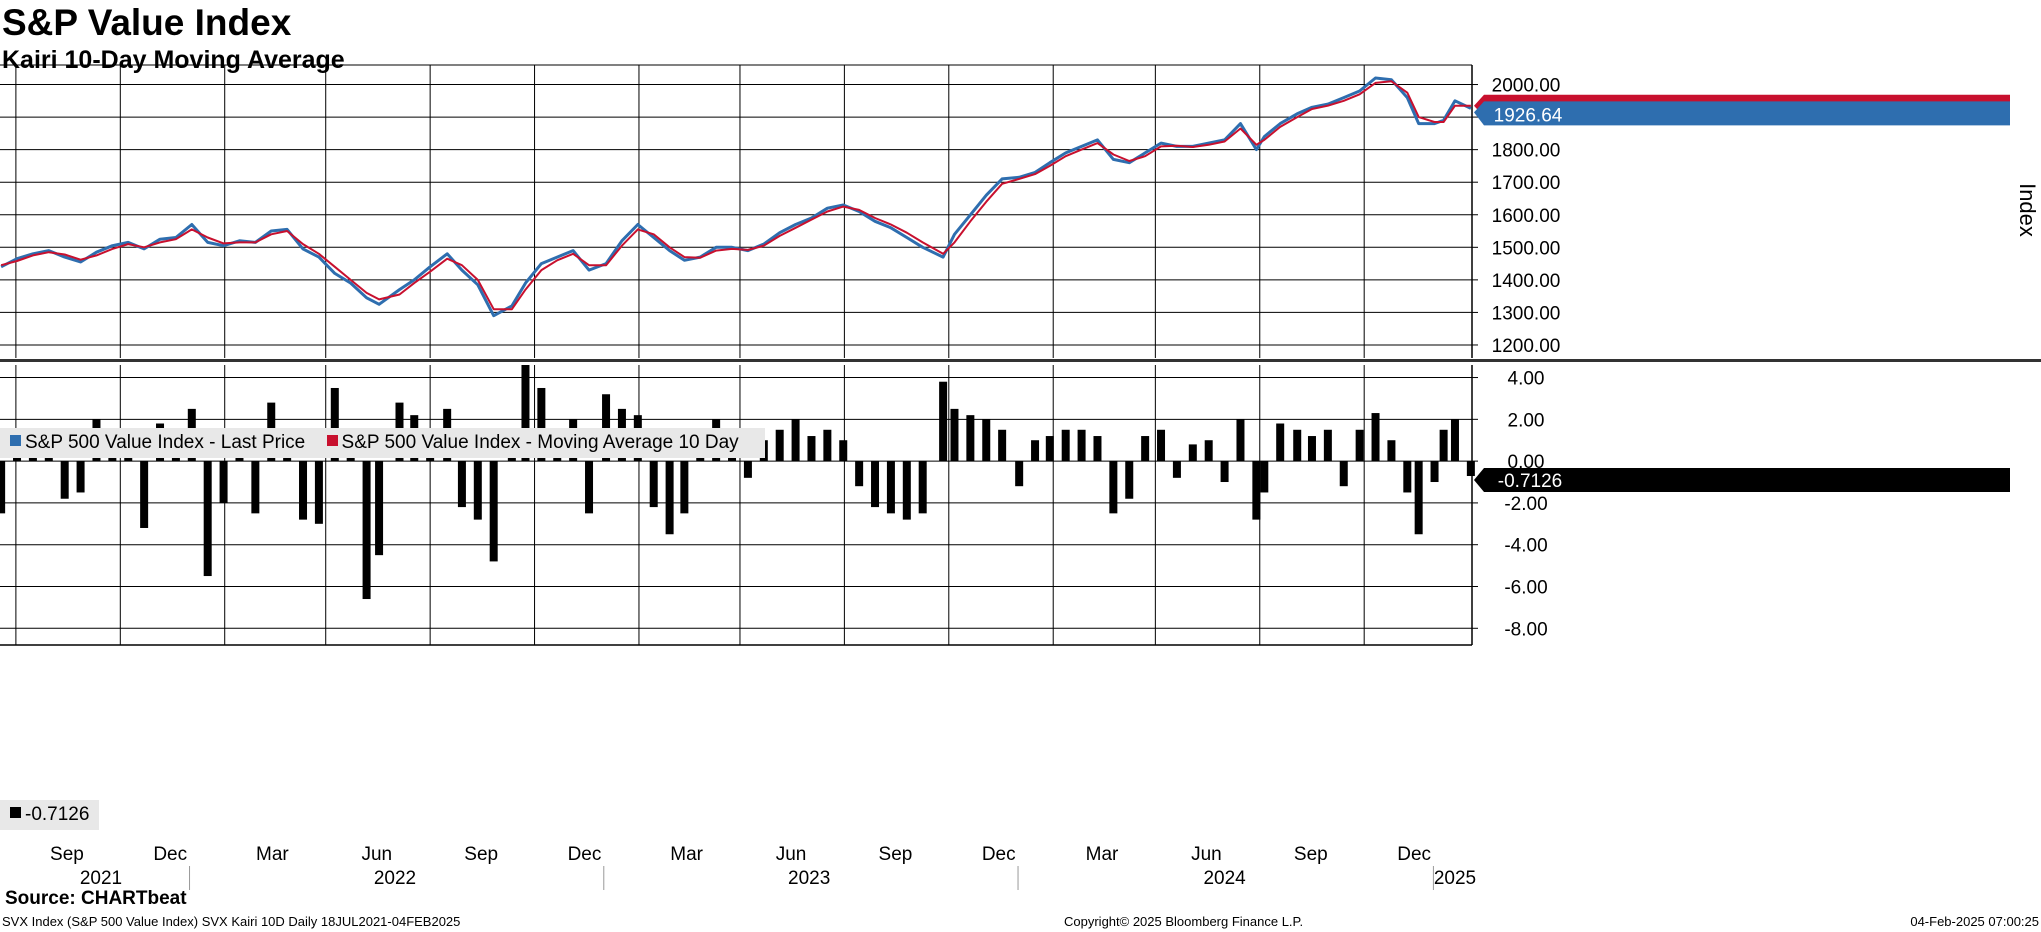  I want to click on price-ytick-label: 1800.00, so click(1526, 151).